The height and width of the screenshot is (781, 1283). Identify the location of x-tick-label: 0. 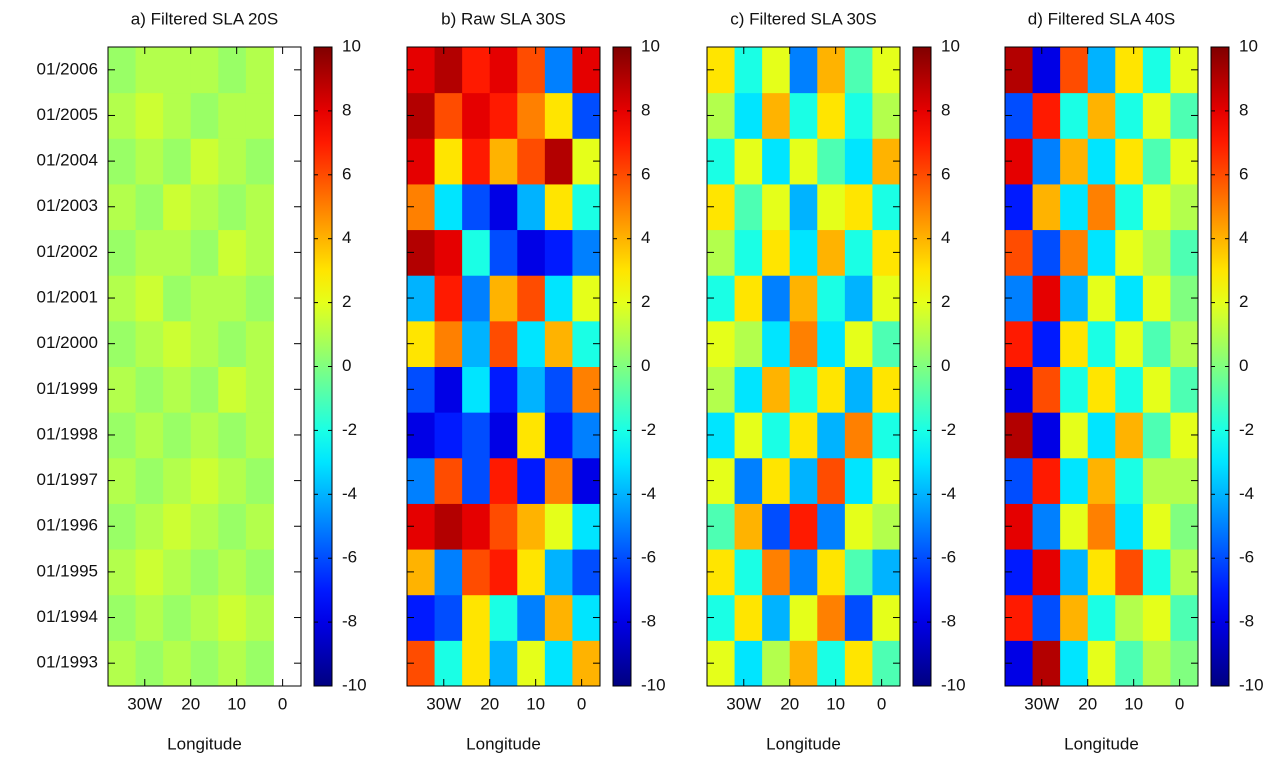
(1179, 703).